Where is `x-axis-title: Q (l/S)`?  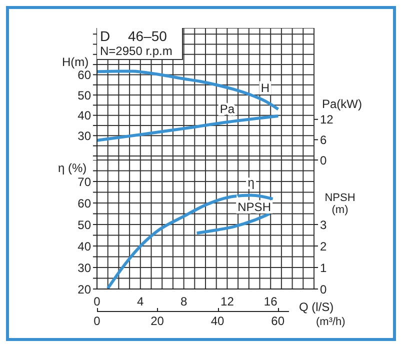 x-axis-title: Q (l/S) is located at coordinates (316, 307).